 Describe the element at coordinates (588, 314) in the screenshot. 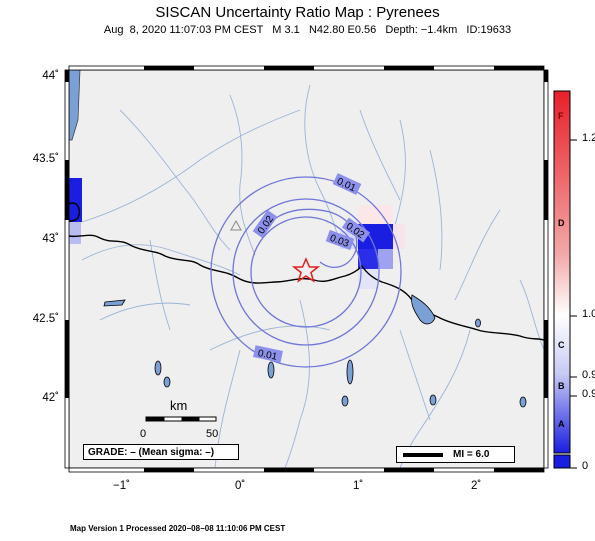

I see `colorbar-value: 1.0` at that location.